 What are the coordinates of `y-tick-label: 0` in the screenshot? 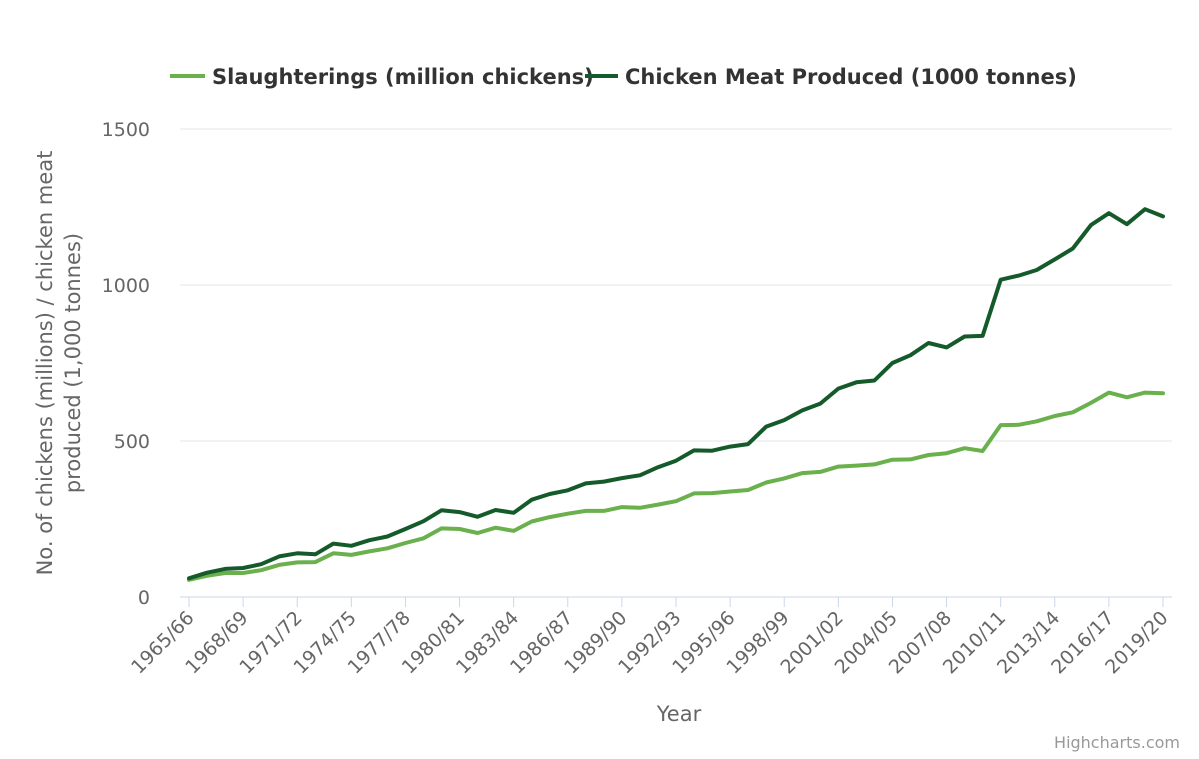 It's located at (144, 598).